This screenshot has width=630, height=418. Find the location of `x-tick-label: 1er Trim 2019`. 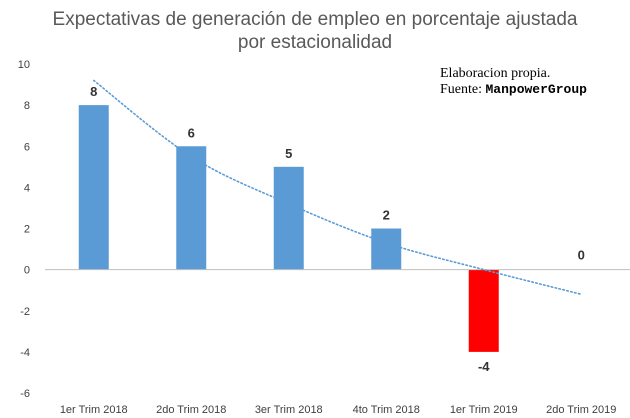

x-tick-label: 1er Trim 2019 is located at coordinates (484, 410).